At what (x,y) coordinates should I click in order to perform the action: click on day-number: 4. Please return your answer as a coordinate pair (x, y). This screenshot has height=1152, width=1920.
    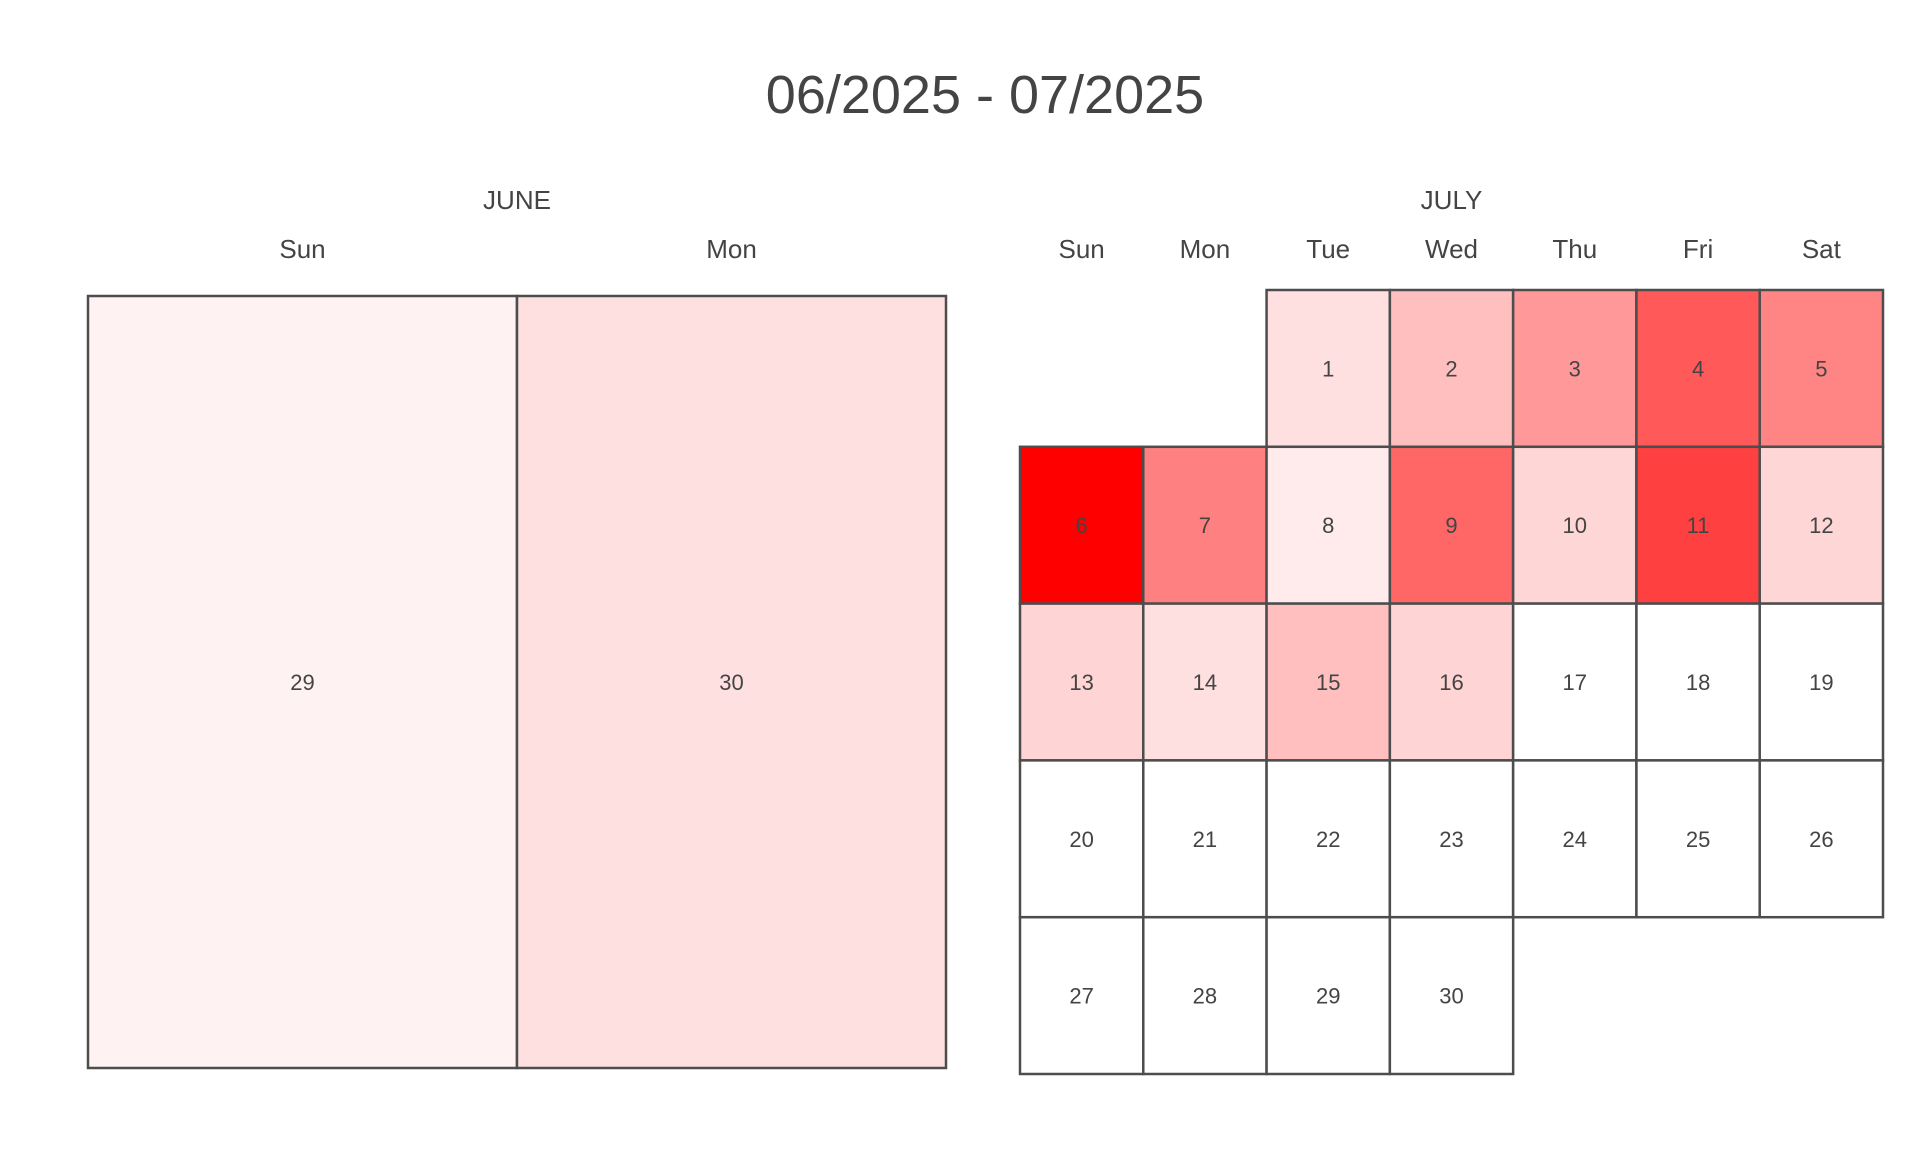
    Looking at the image, I should click on (1698, 368).